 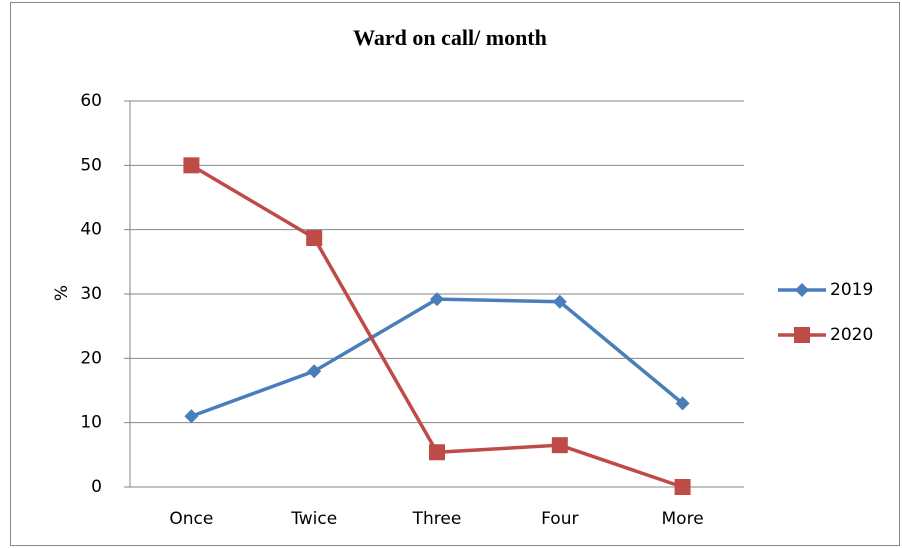 I want to click on y-tick-label: 50, so click(x=91, y=165).